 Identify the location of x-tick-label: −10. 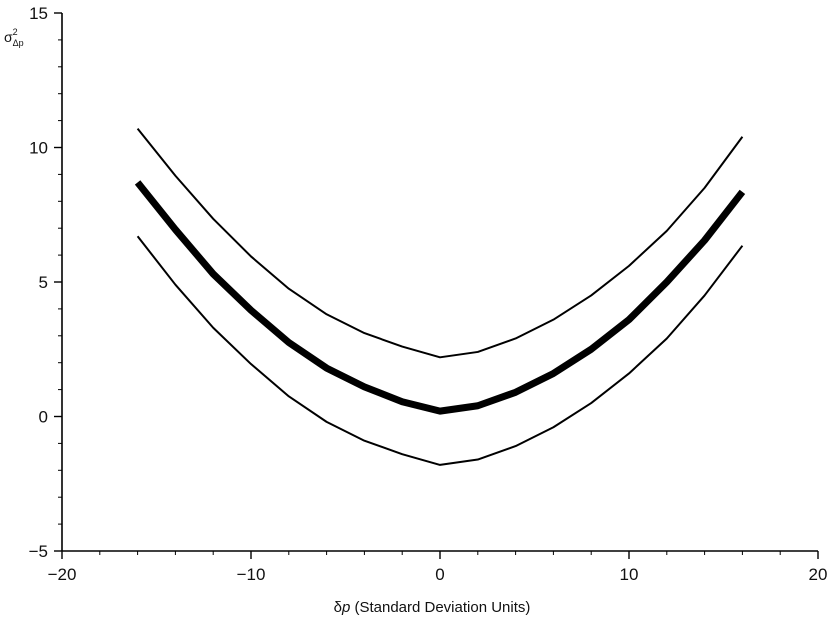
(251, 574).